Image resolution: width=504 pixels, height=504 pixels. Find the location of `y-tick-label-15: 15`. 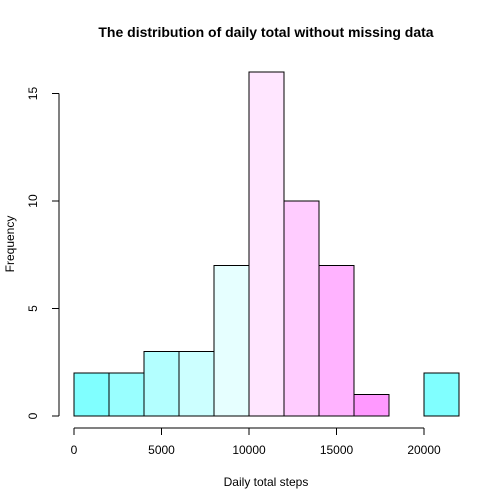

y-tick-label-15: 15 is located at coordinates (33, 94).